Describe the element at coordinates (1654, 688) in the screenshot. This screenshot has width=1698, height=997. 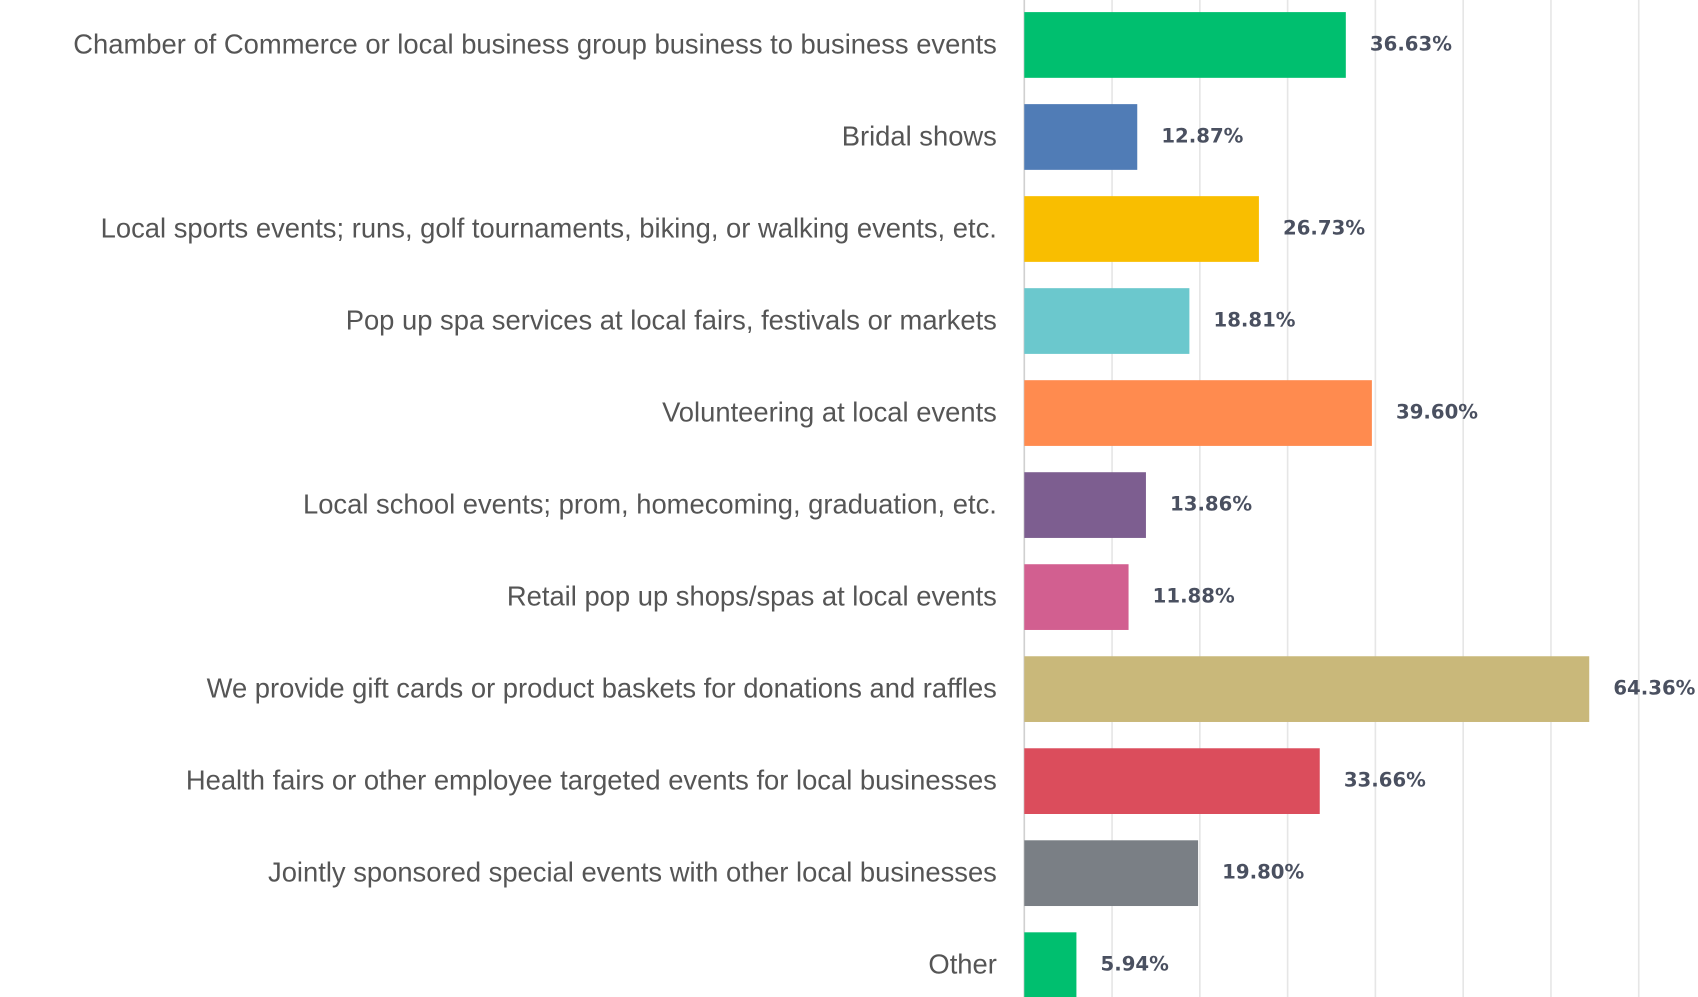
I see `value-label: 64.36%` at that location.